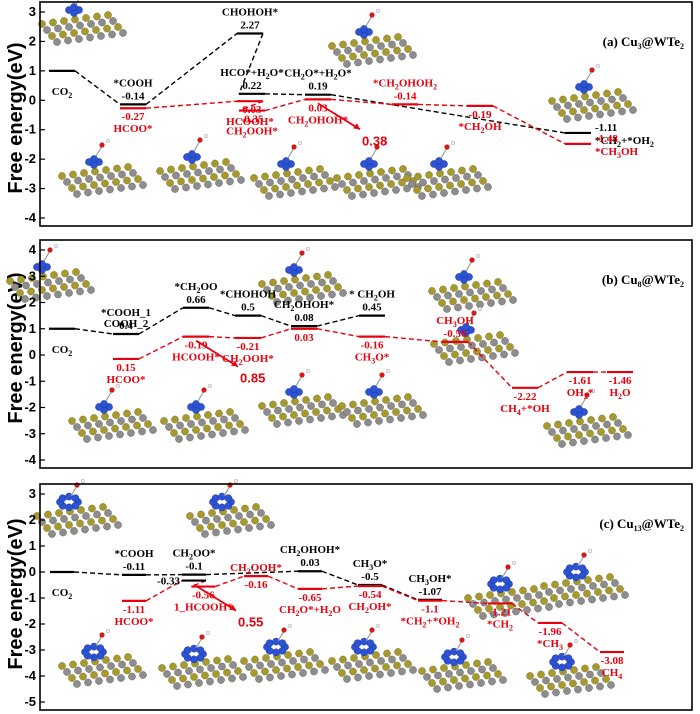  Describe the element at coordinates (164, 590) in the screenshot. I see `red-connector` at that location.